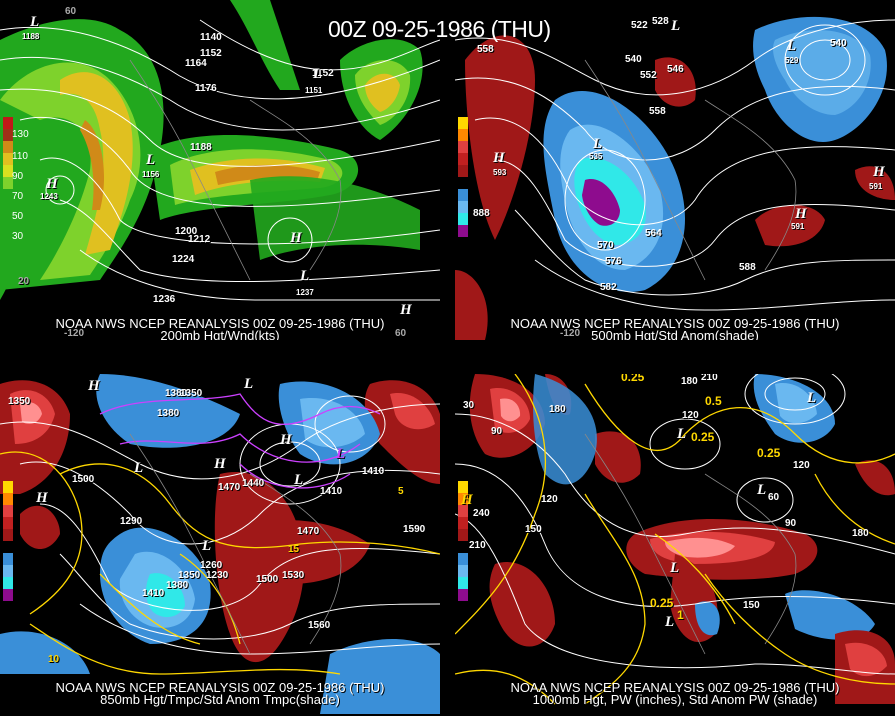 Image resolution: width=895 pixels, height=716 pixels. Describe the element at coordinates (211, 37) in the screenshot. I see `contour-label: 1140` at that location.